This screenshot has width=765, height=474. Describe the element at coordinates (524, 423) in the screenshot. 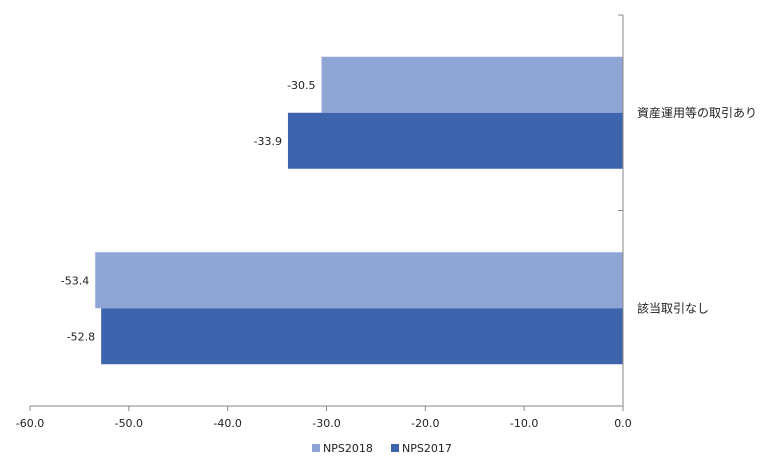

I see `x-tick-label: -10.0` at that location.